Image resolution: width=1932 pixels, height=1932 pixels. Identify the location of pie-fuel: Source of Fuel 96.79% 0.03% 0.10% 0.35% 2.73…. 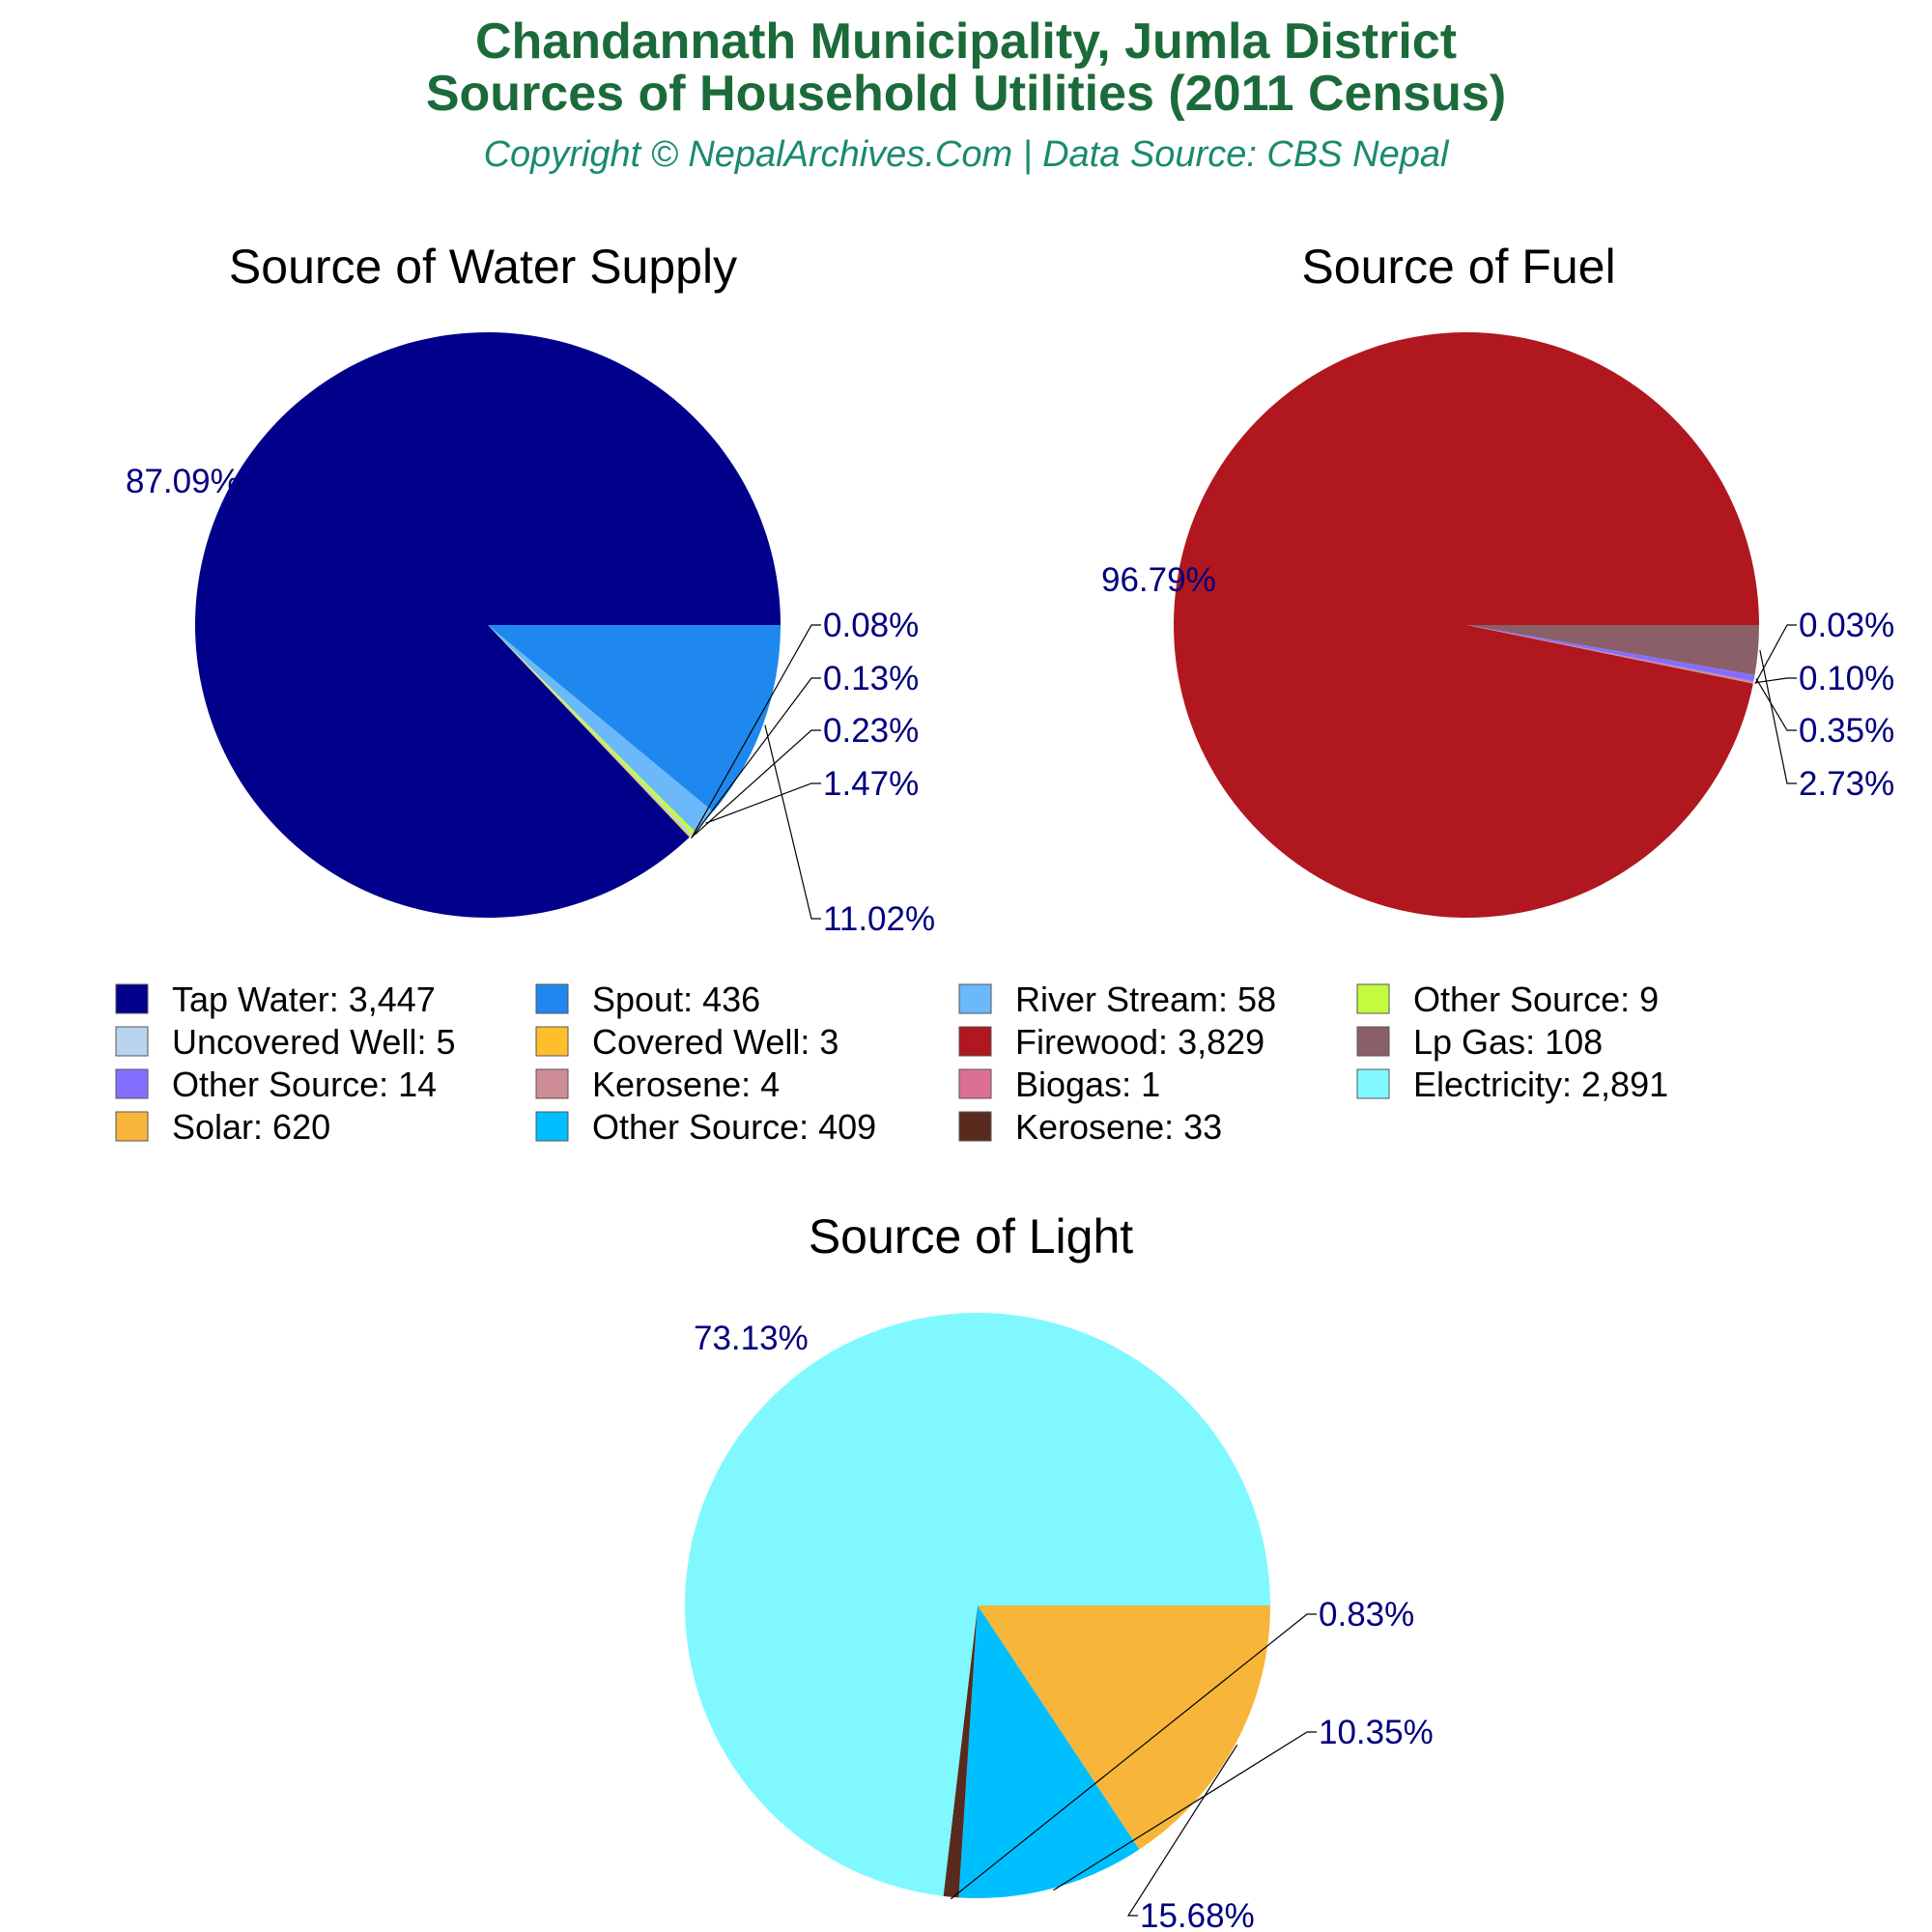
(1497, 579).